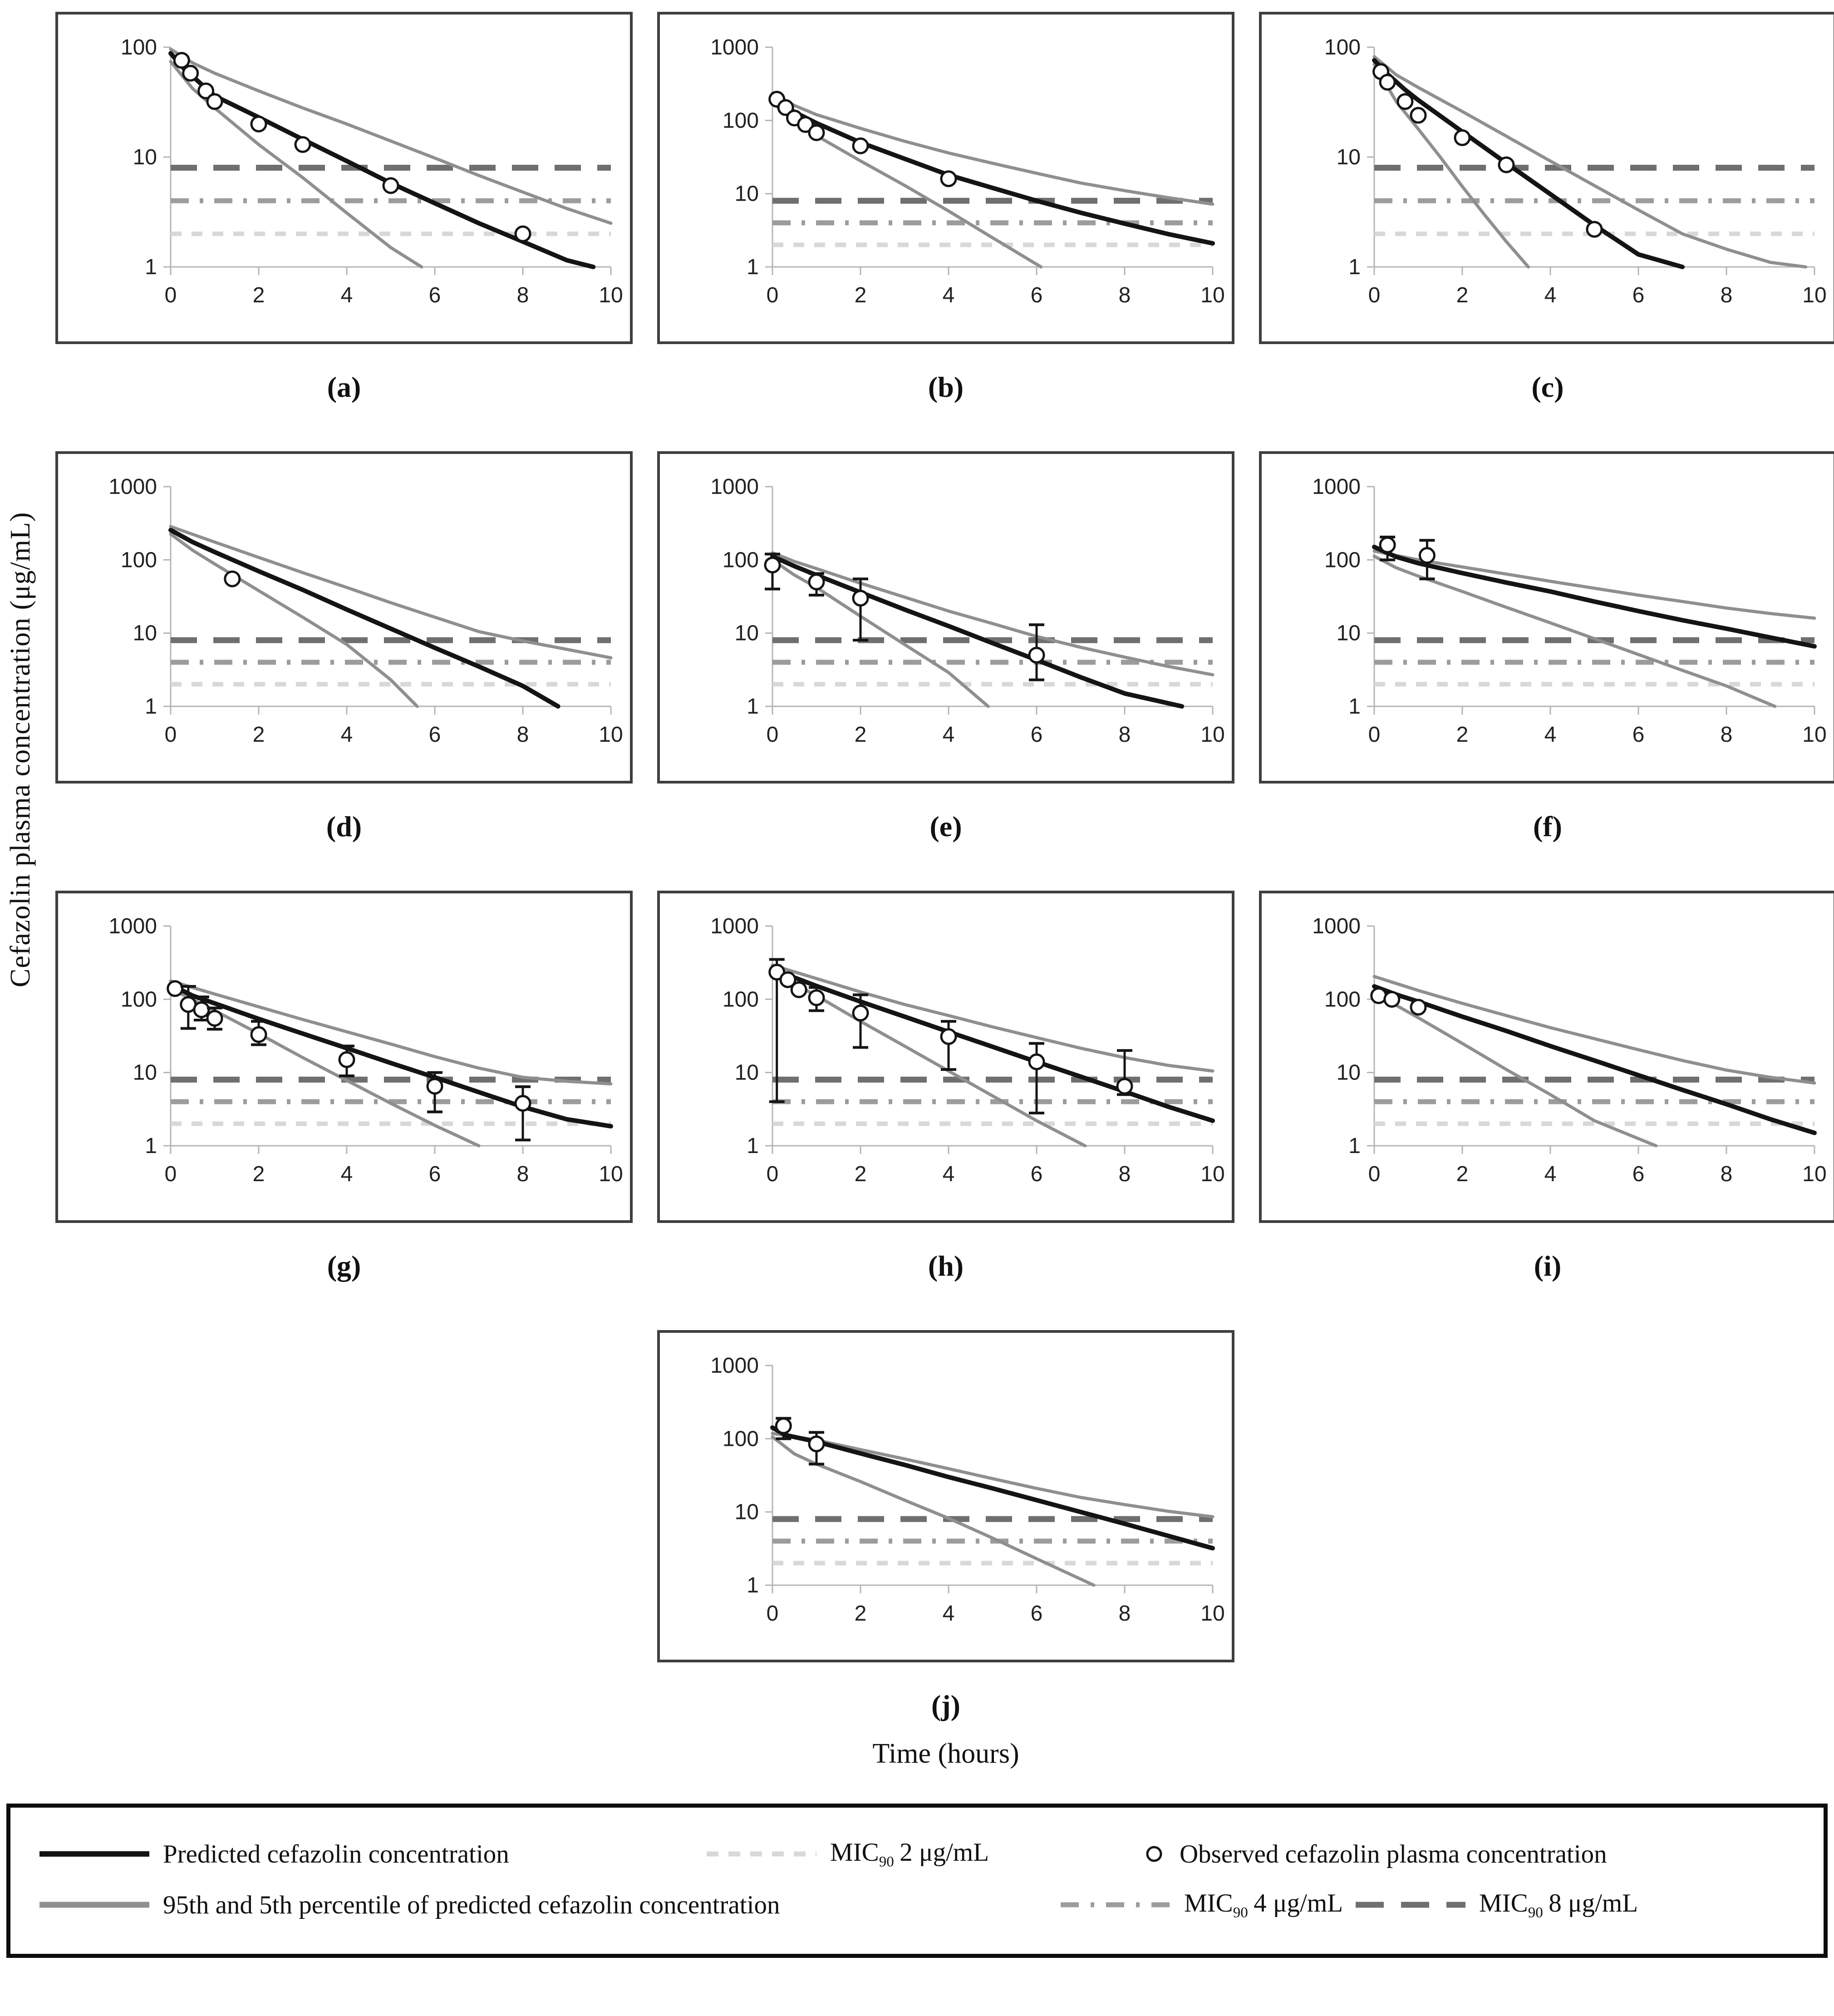 The width and height of the screenshot is (1834, 2016). What do you see at coordinates (761, 1854) in the screenshot?
I see `mic2-line-swatch` at bounding box center [761, 1854].